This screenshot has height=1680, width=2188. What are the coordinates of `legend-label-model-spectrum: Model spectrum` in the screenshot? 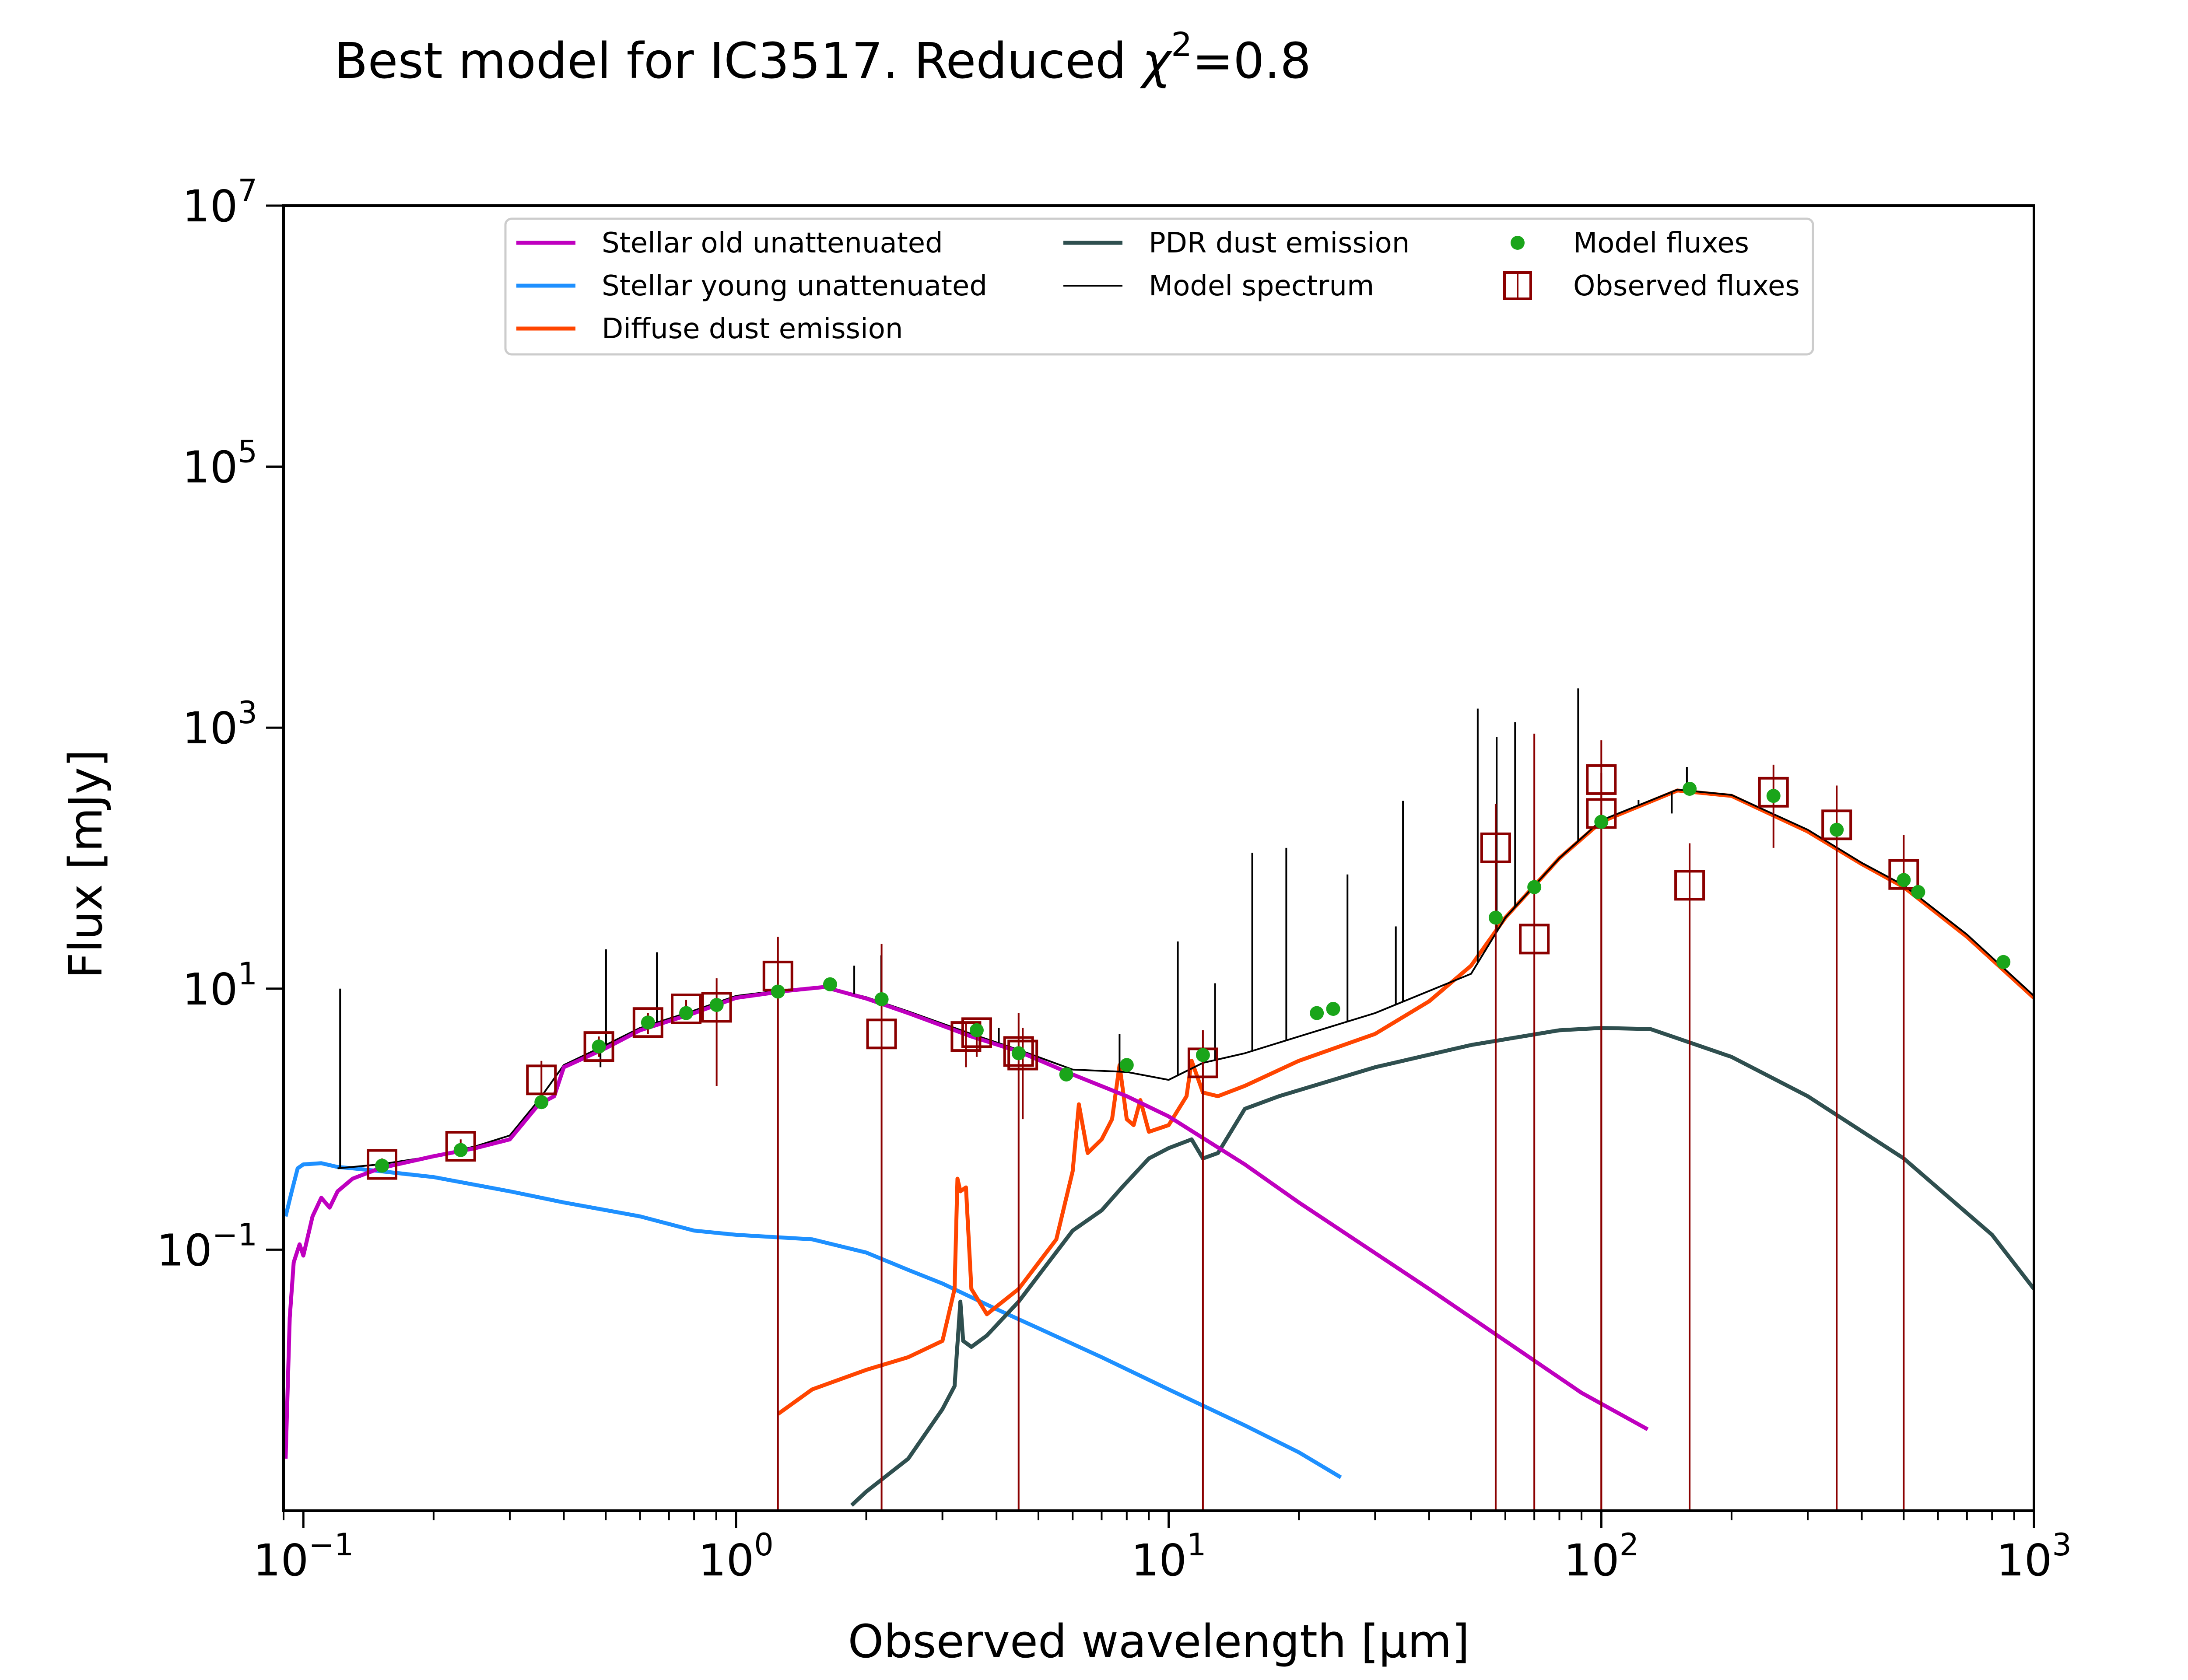 It's located at (1261, 286).